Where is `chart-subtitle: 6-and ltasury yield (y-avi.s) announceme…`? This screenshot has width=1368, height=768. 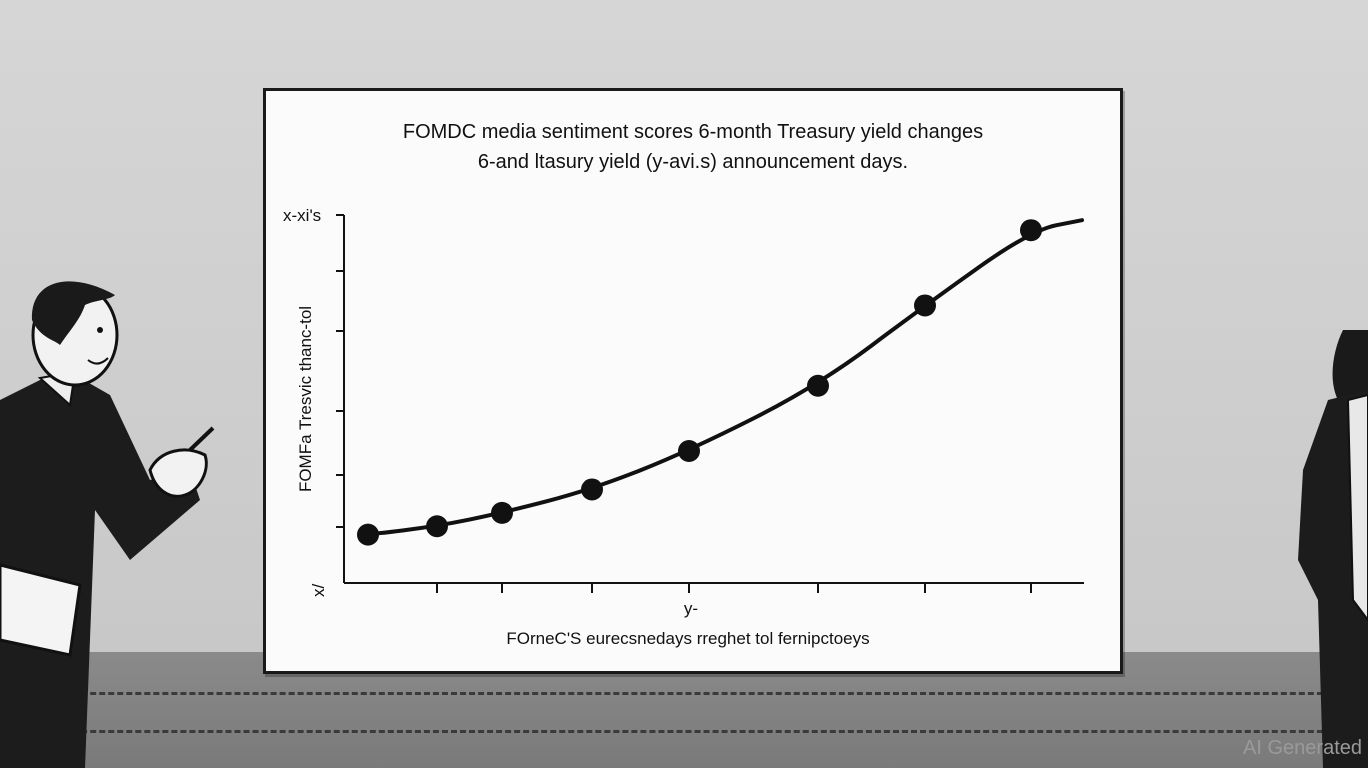
chart-subtitle: 6-and ltasury yield (y-avi.s) announceme… is located at coordinates (693, 162).